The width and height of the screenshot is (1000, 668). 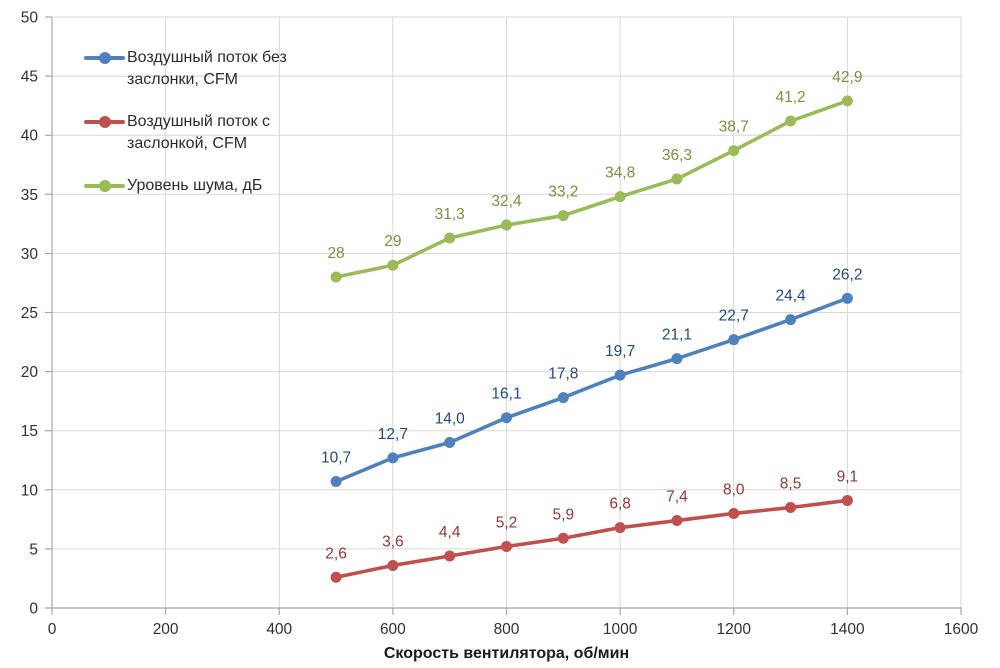 What do you see at coordinates (506, 201) in the screenshot?
I see `data-label-noise-level: 32,4` at bounding box center [506, 201].